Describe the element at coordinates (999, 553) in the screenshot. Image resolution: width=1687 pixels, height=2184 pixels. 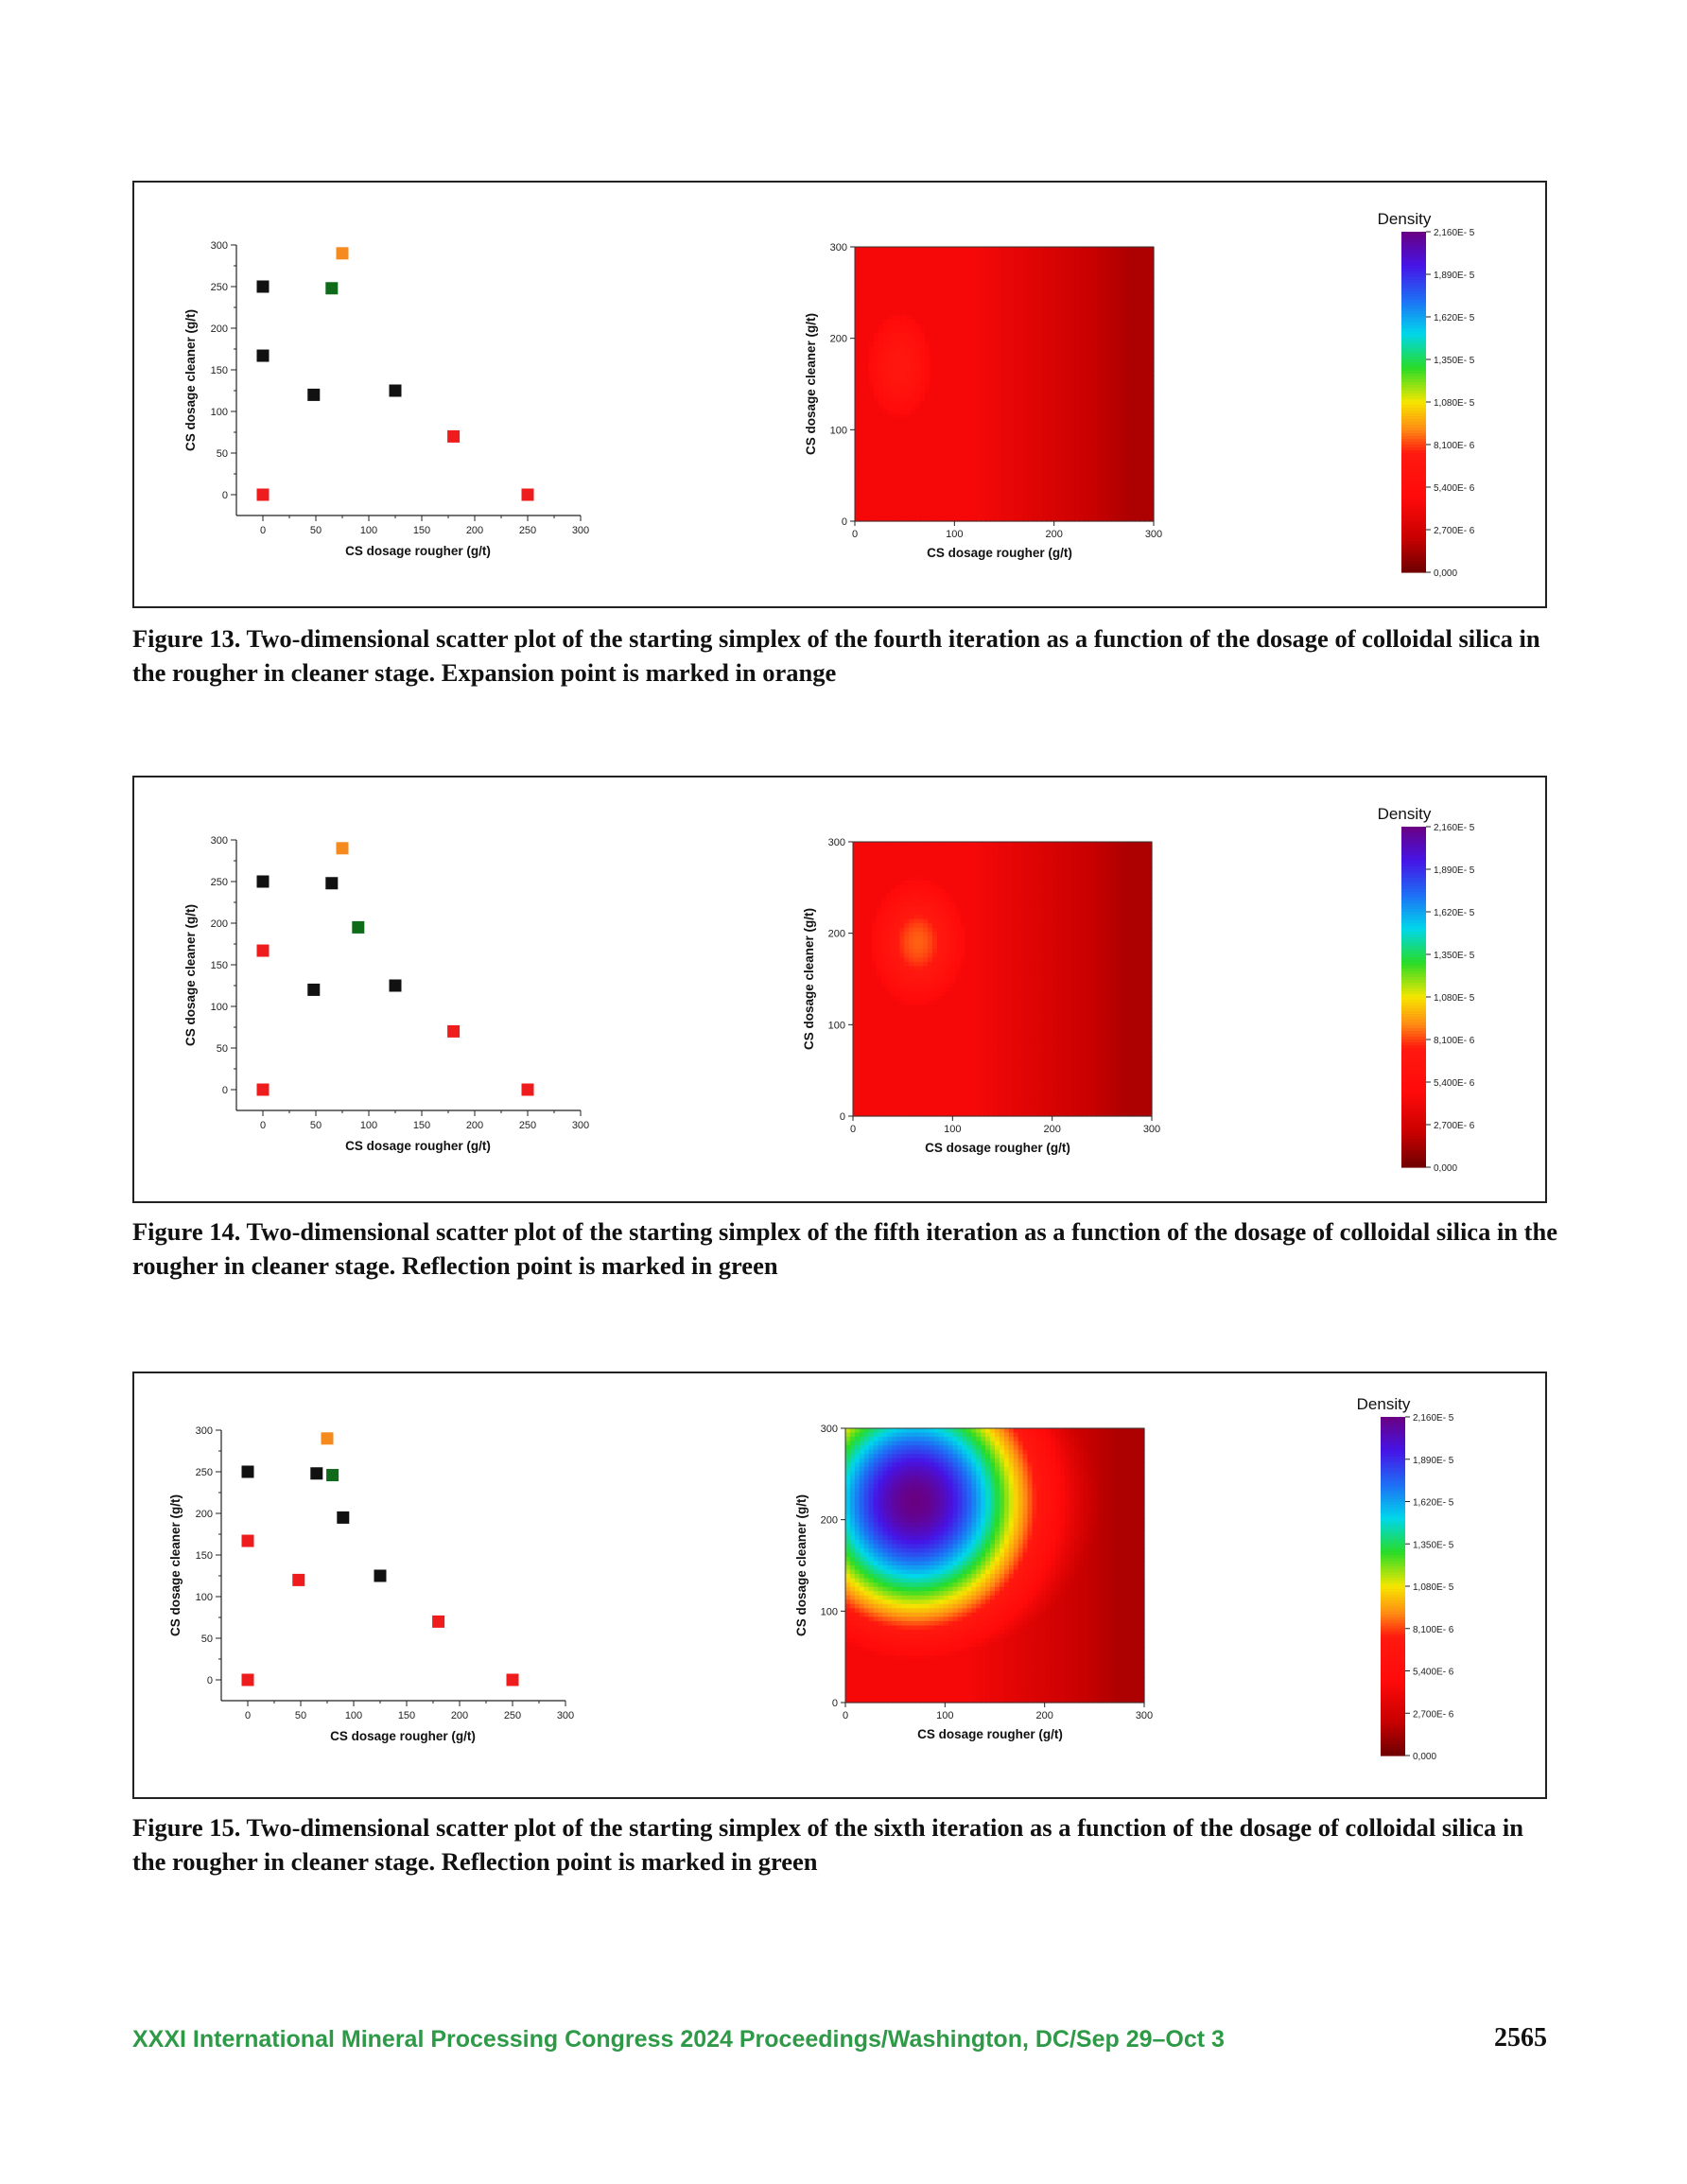
I see `hm-x-axis-title: CS dosage rougher (g/t)` at that location.